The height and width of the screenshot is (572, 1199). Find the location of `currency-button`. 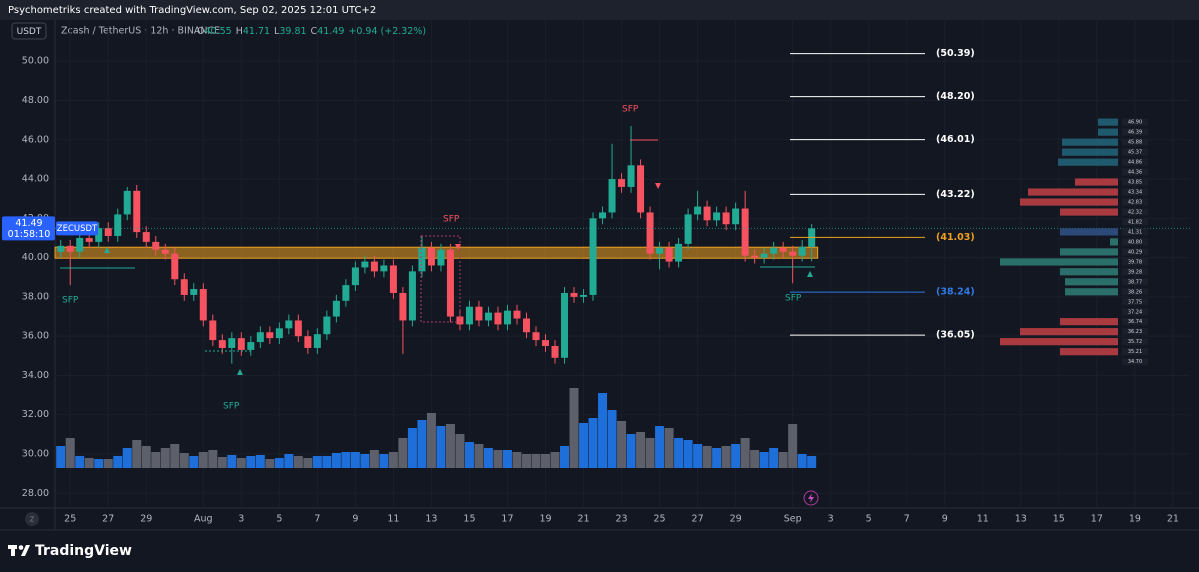

currency-button is located at coordinates (29, 31).